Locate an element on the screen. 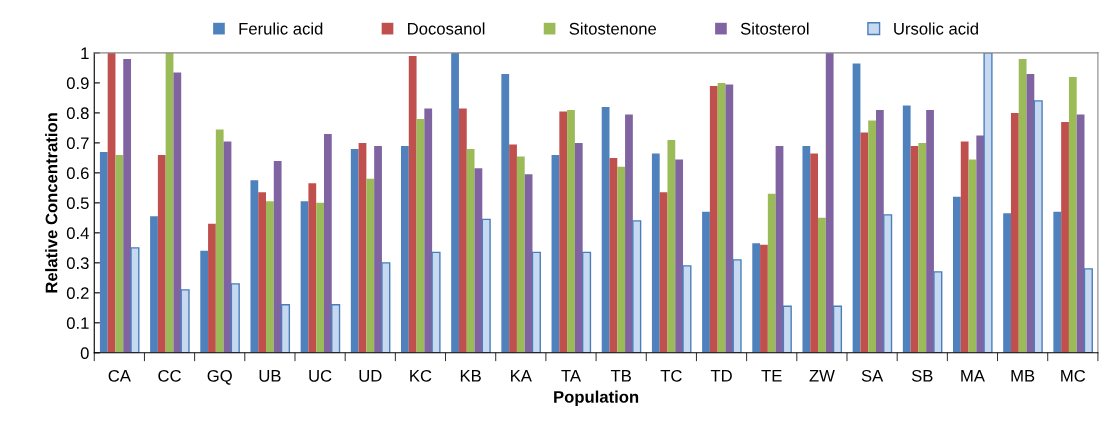 This screenshot has width=1109, height=441. legend-label: Sitostenone is located at coordinates (613, 28).